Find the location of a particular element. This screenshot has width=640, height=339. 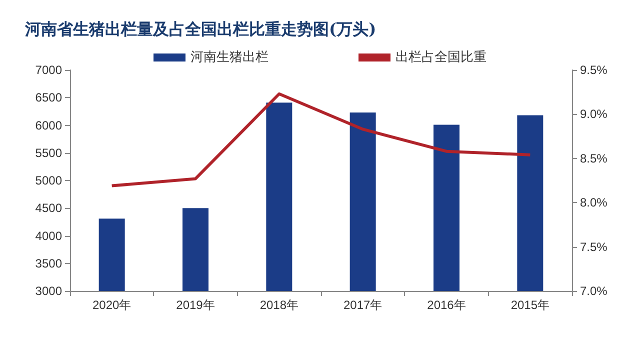

x-tick-label: 2015年 is located at coordinates (530, 305).